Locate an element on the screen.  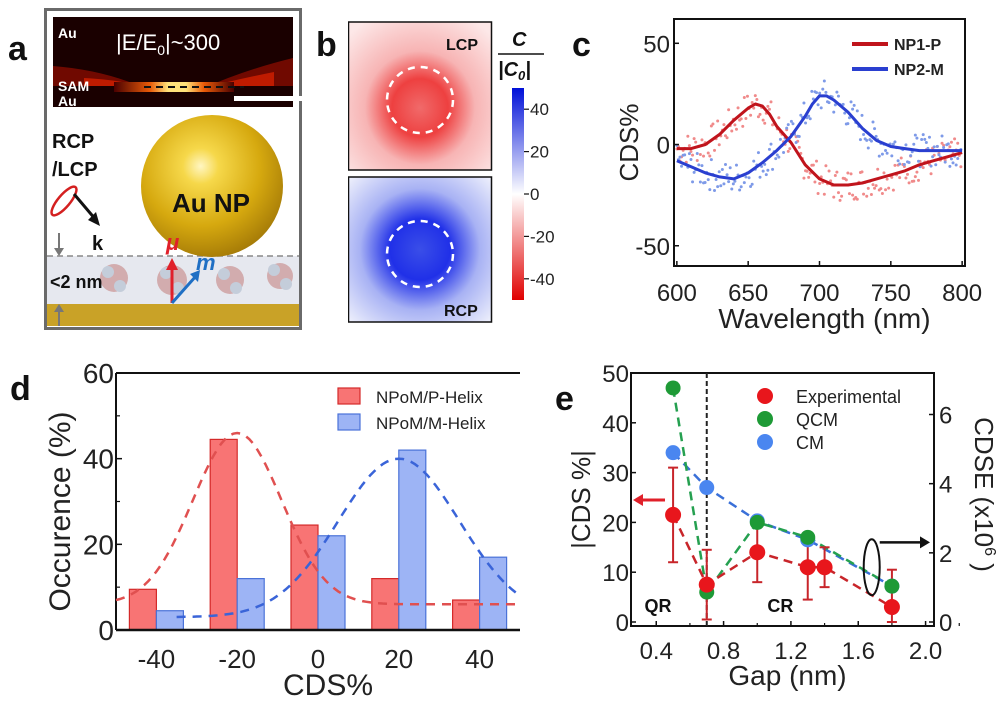
legend-swatch is located at coordinates (349, 422).